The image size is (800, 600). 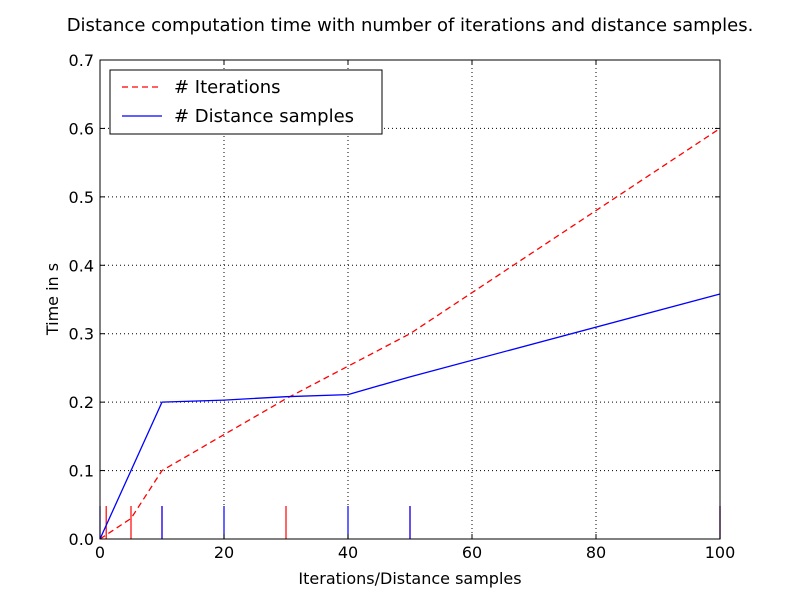 What do you see at coordinates (410, 522) in the screenshot?
I see `rug-marks` at bounding box center [410, 522].